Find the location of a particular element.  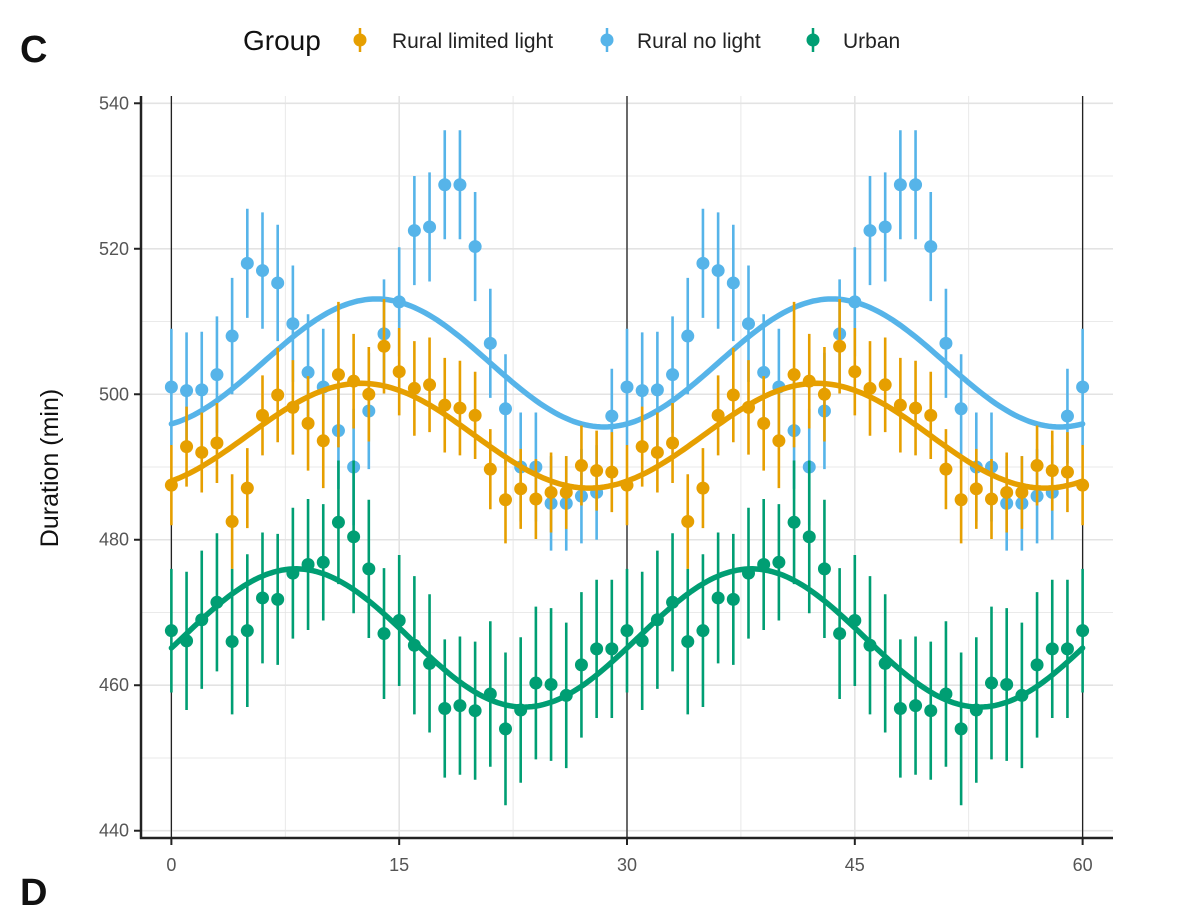

legend-label: Urban is located at coordinates (871, 41).